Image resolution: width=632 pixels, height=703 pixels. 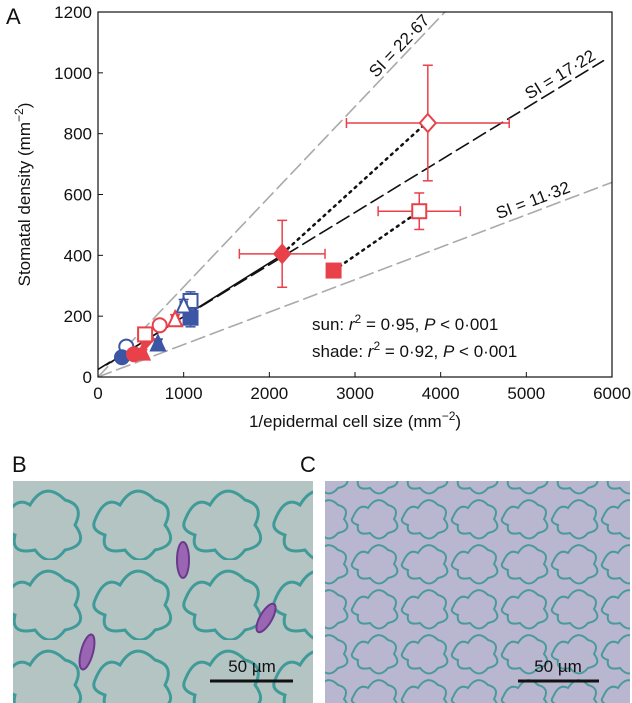 What do you see at coordinates (163, 592) in the screenshot?
I see `micrograph-b` at bounding box center [163, 592].